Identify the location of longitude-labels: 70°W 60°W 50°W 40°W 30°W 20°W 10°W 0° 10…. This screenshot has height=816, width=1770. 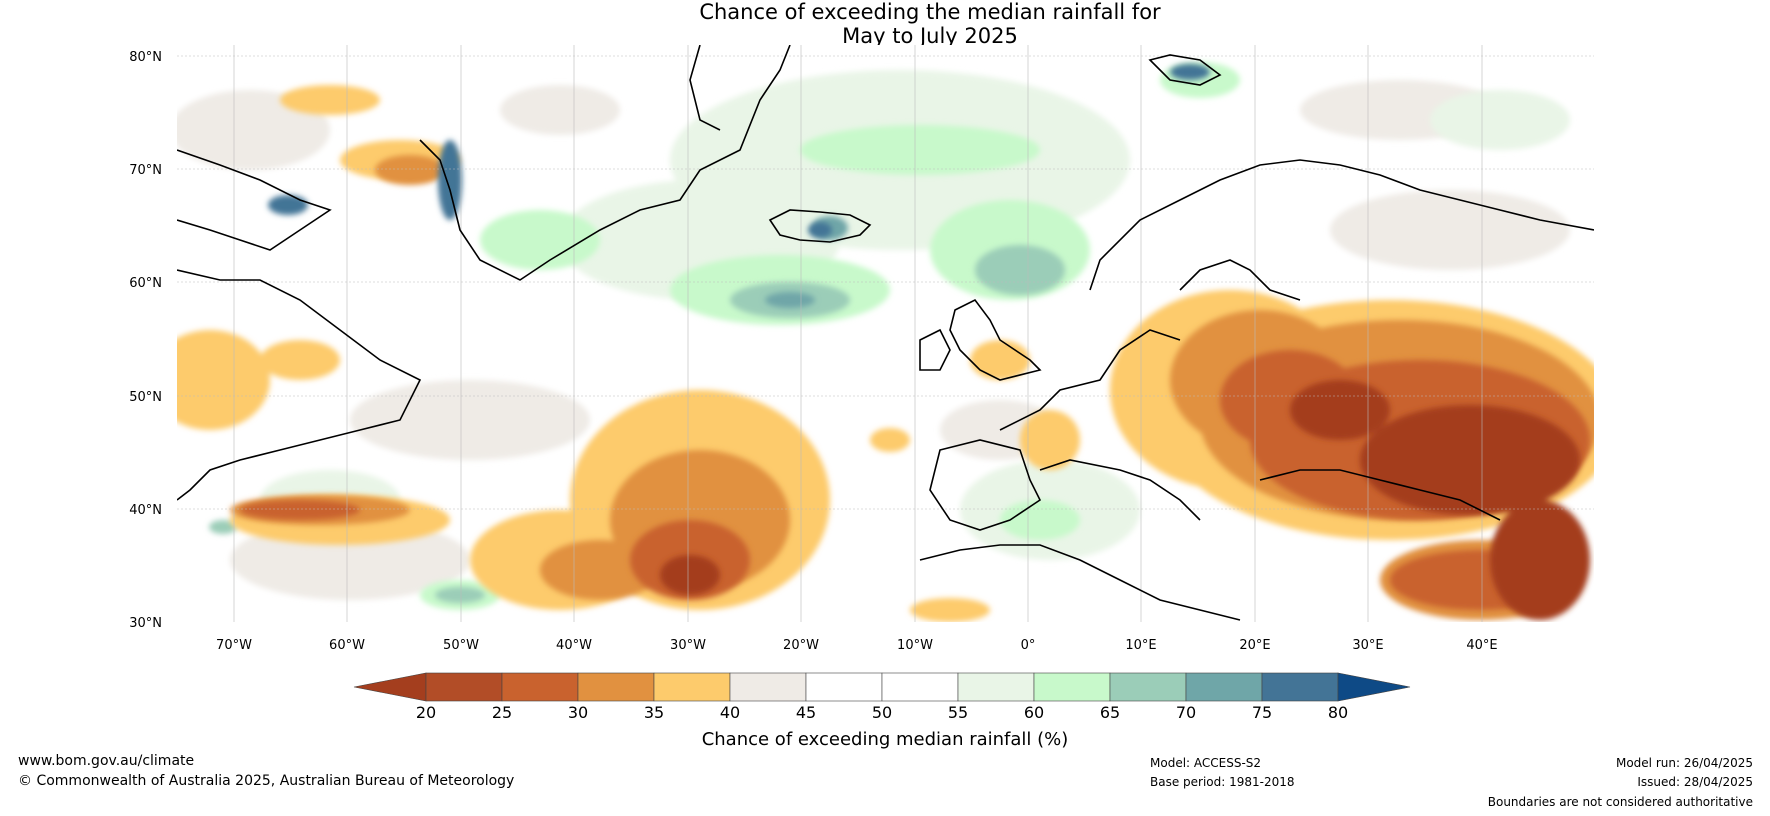
(857, 645).